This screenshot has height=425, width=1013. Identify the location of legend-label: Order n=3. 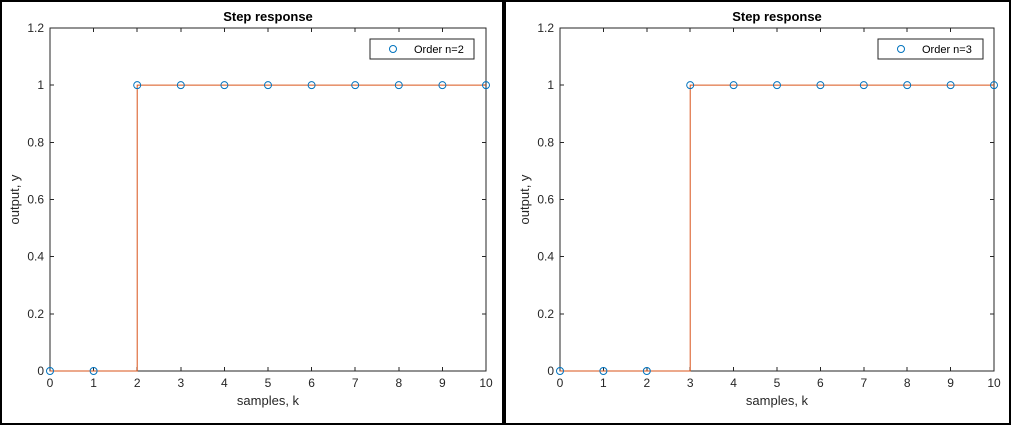
(947, 50).